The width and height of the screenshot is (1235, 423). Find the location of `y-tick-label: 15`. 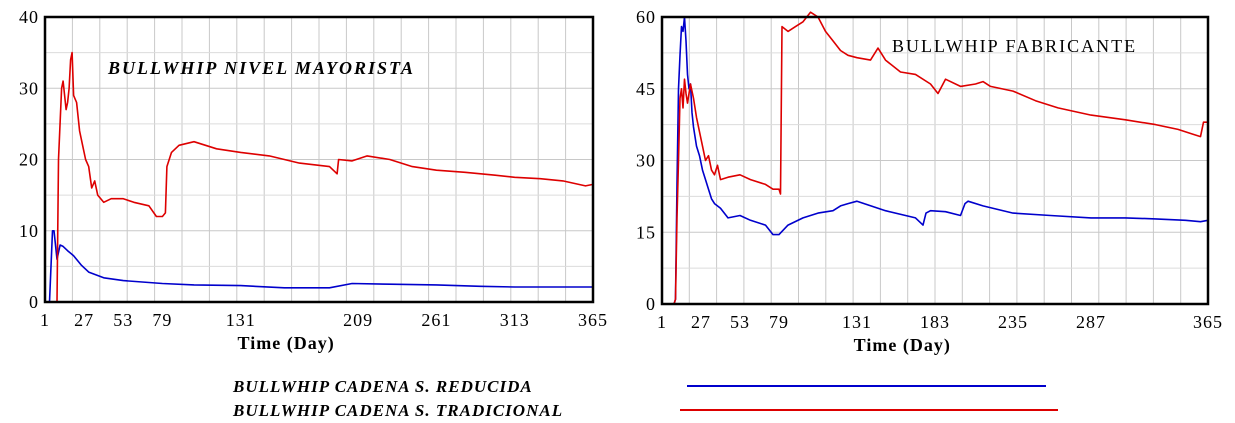

y-tick-label: 15 is located at coordinates (646, 232).